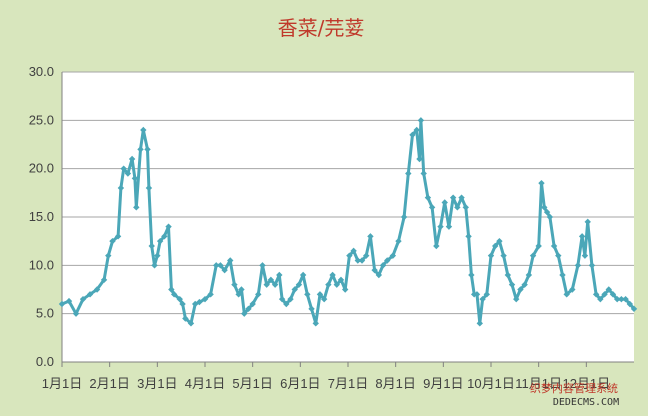 This screenshot has height=416, width=648. Describe the element at coordinates (586, 383) in the screenshot. I see `x-tick-label: 12月1日` at that location.